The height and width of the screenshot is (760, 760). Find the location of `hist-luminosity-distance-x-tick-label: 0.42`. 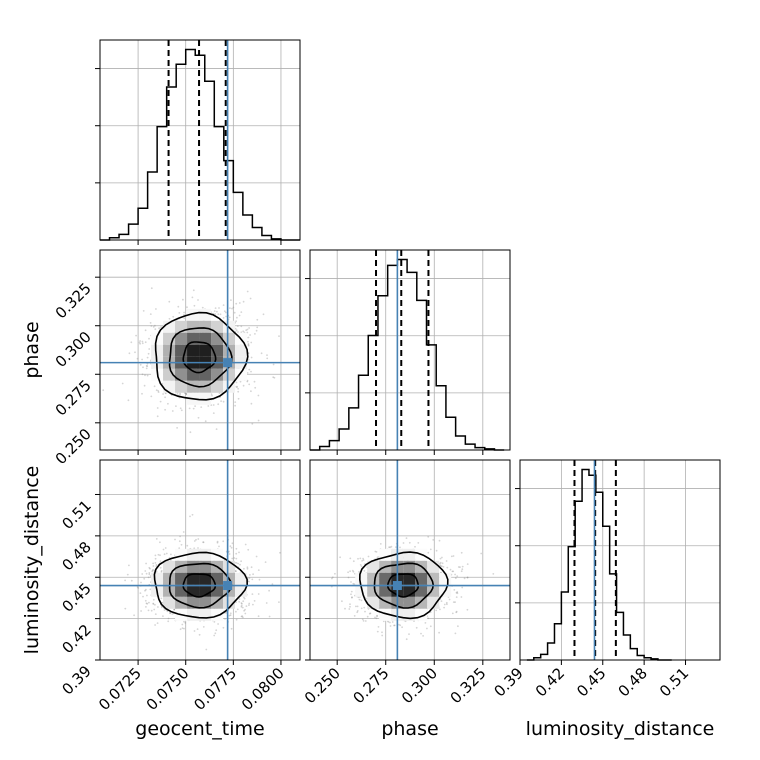

hist-luminosity-distance-x-tick-label: 0.42 is located at coordinates (550, 682).